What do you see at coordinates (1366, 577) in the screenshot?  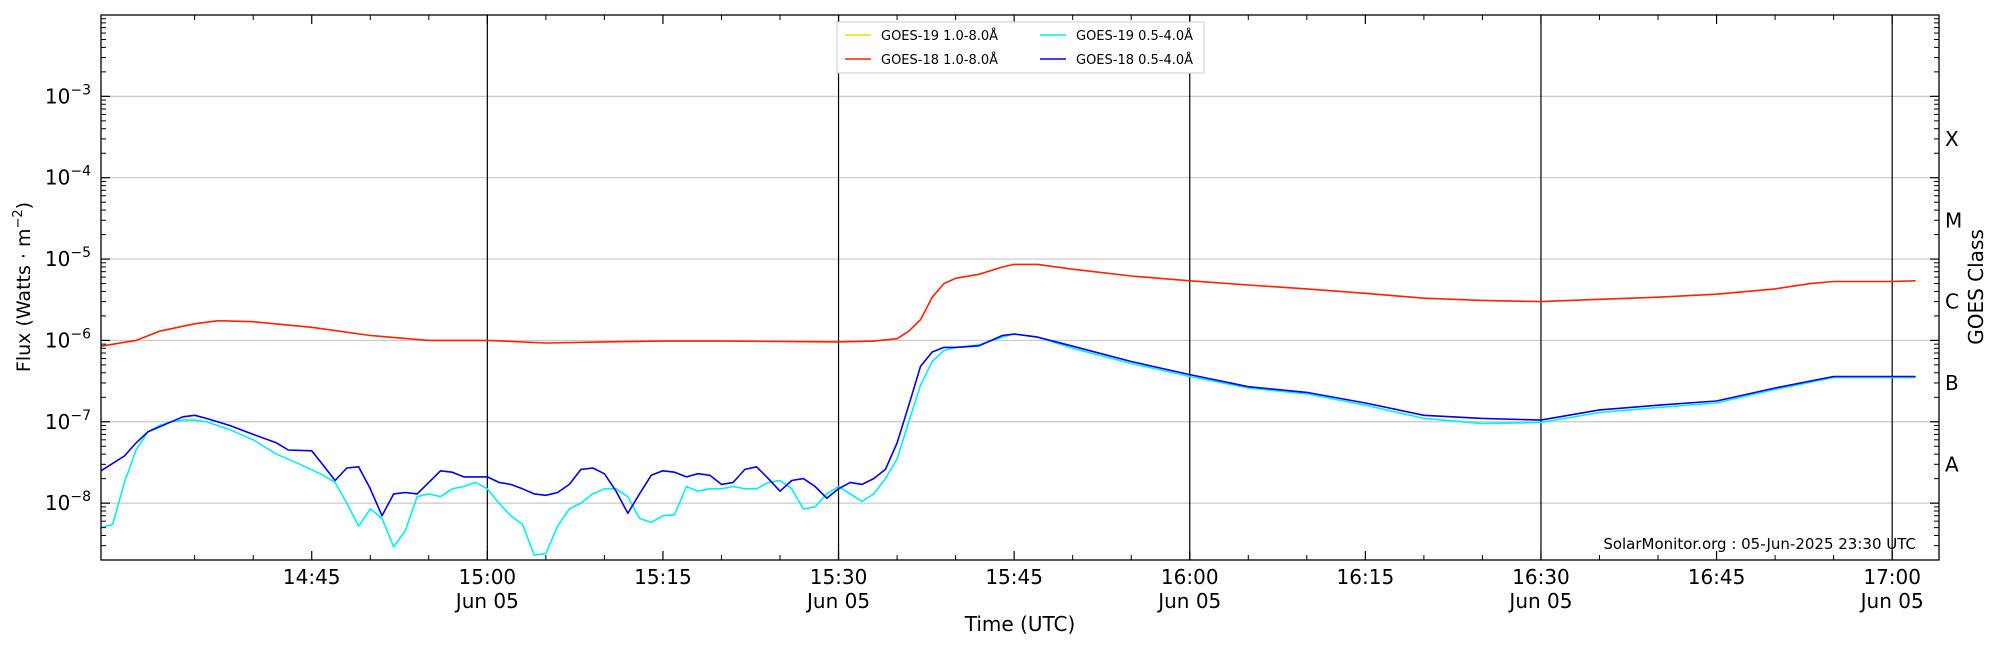 I see `x-tick-label: 16:15` at bounding box center [1366, 577].